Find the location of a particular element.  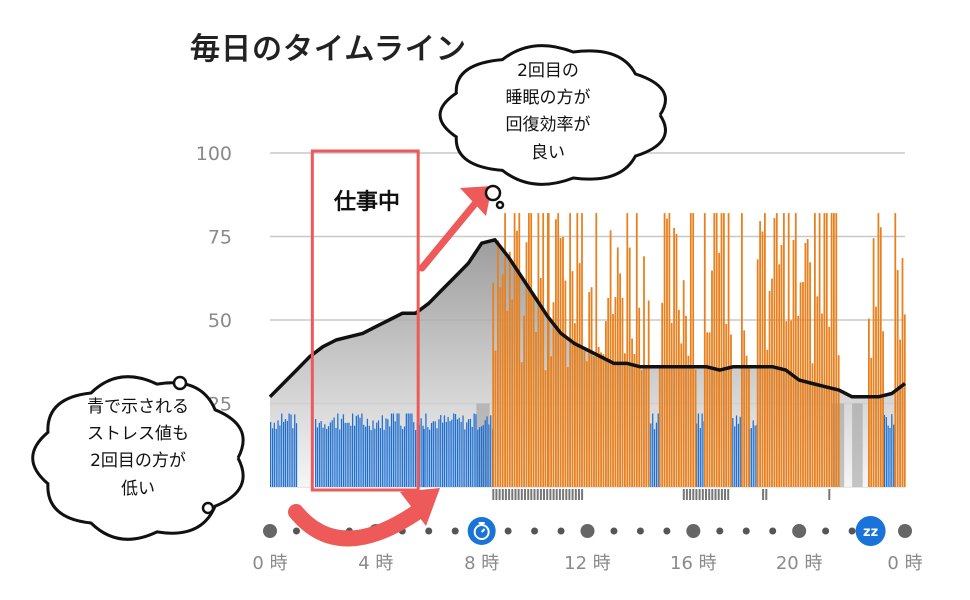

timeline-dot-large is located at coordinates (587, 531).